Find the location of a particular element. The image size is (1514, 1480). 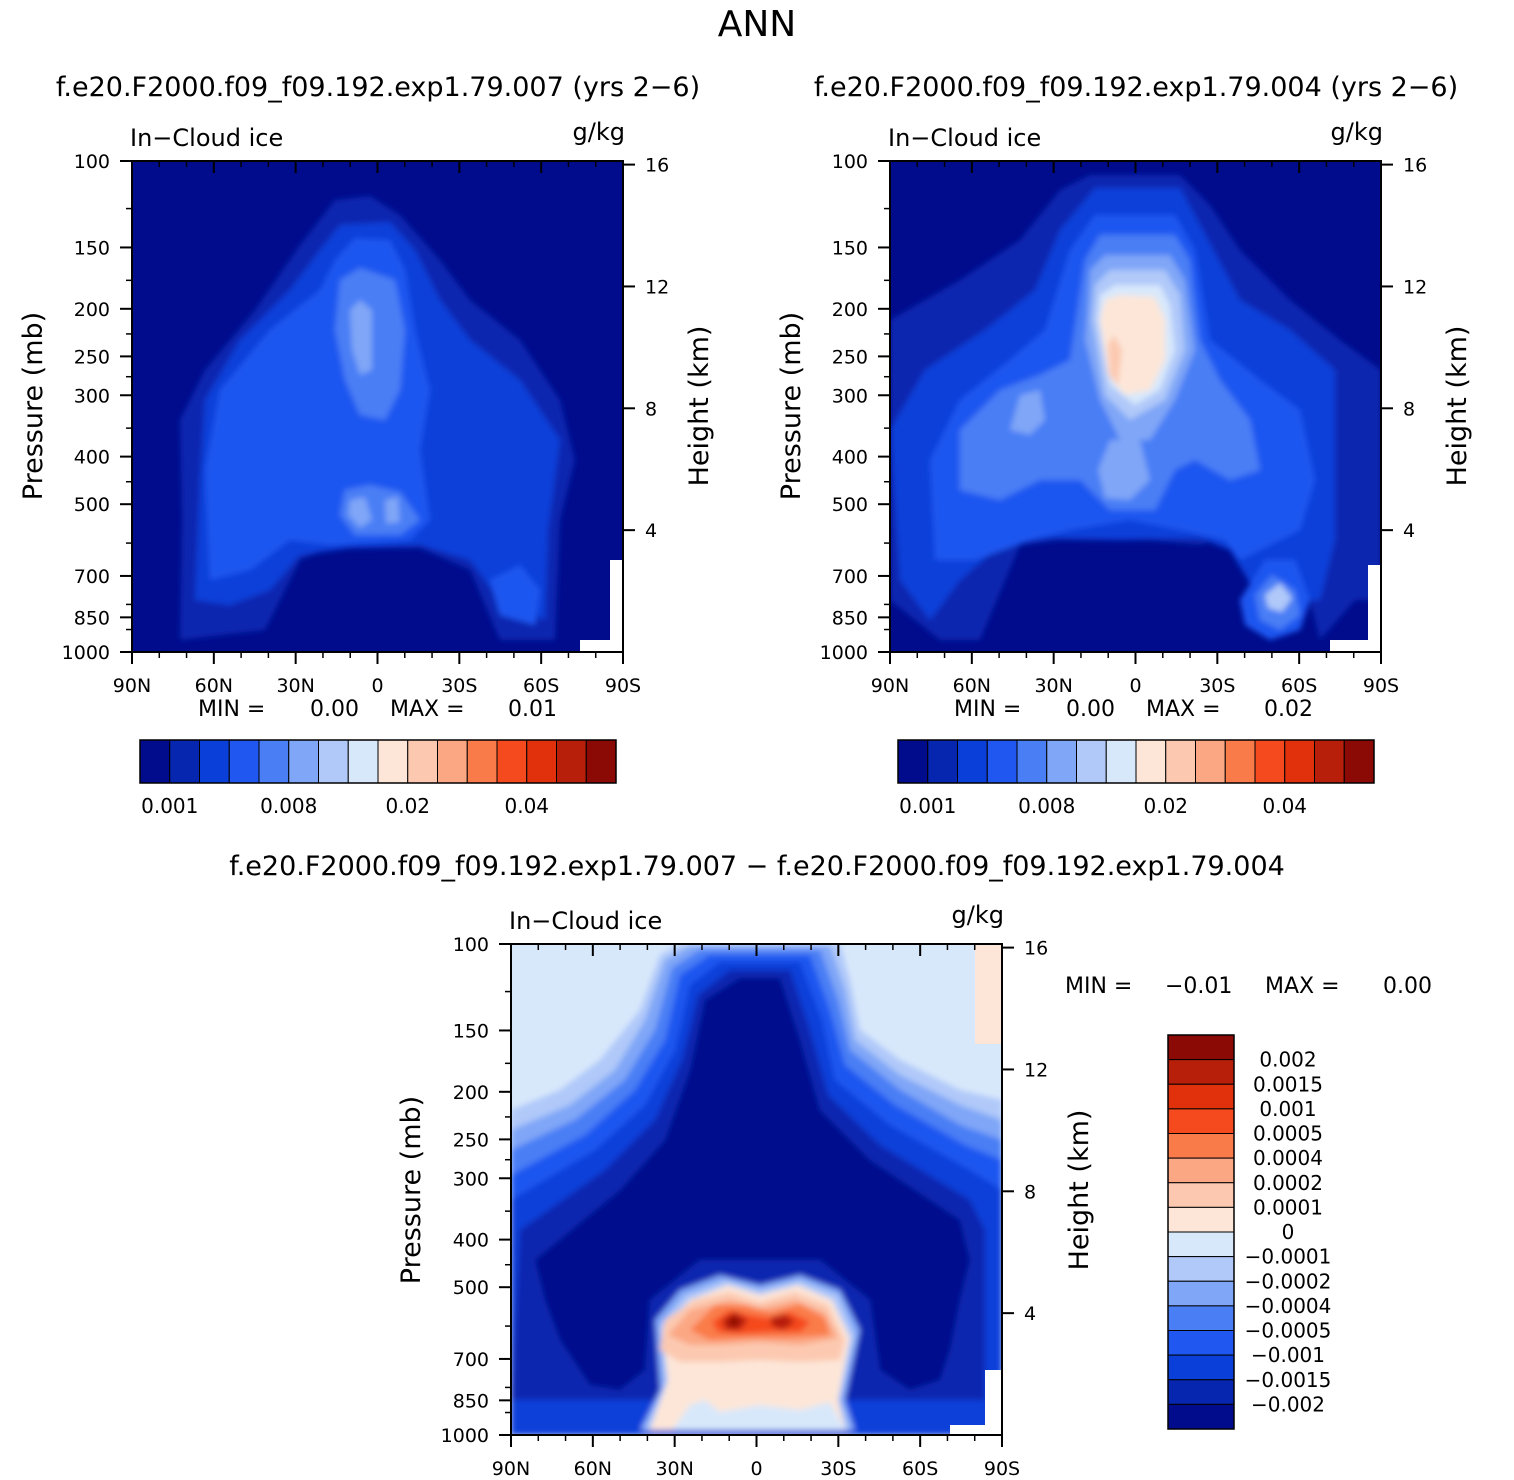

colorbar-label: −0.0004 is located at coordinates (1288, 1306).